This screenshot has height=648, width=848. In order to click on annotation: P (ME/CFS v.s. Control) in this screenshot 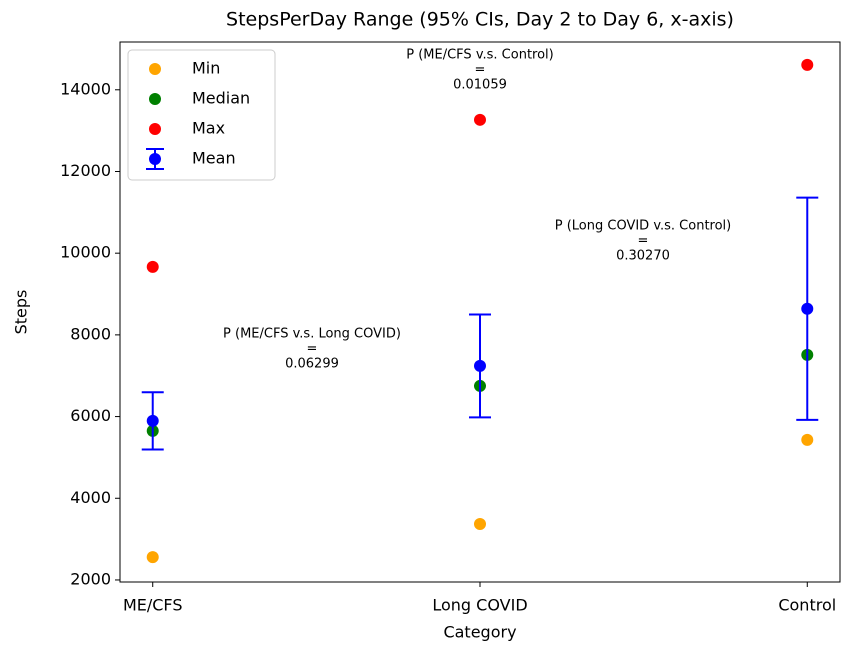, I will do `click(479, 55)`.